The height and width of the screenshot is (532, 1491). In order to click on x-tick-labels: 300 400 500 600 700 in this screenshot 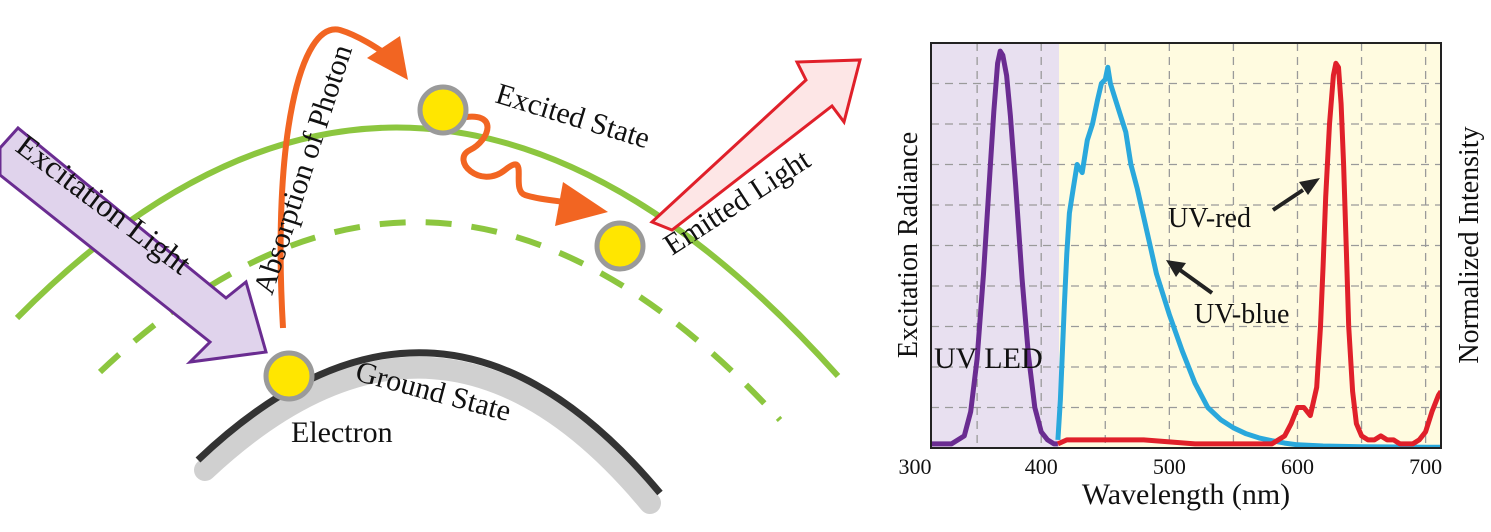, I will do `click(1171, 466)`.